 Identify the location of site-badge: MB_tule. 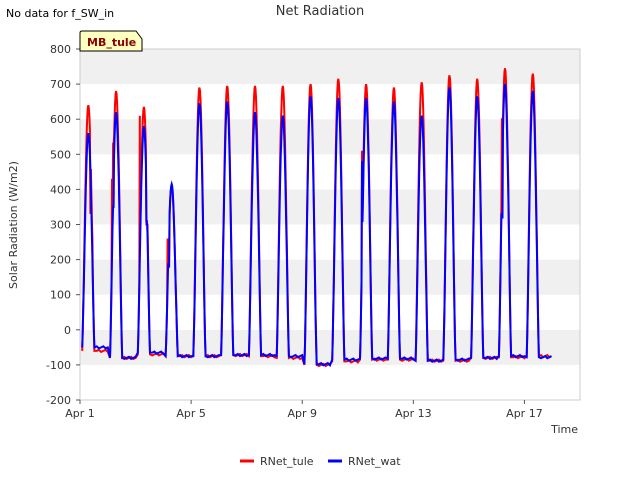
(111, 41).